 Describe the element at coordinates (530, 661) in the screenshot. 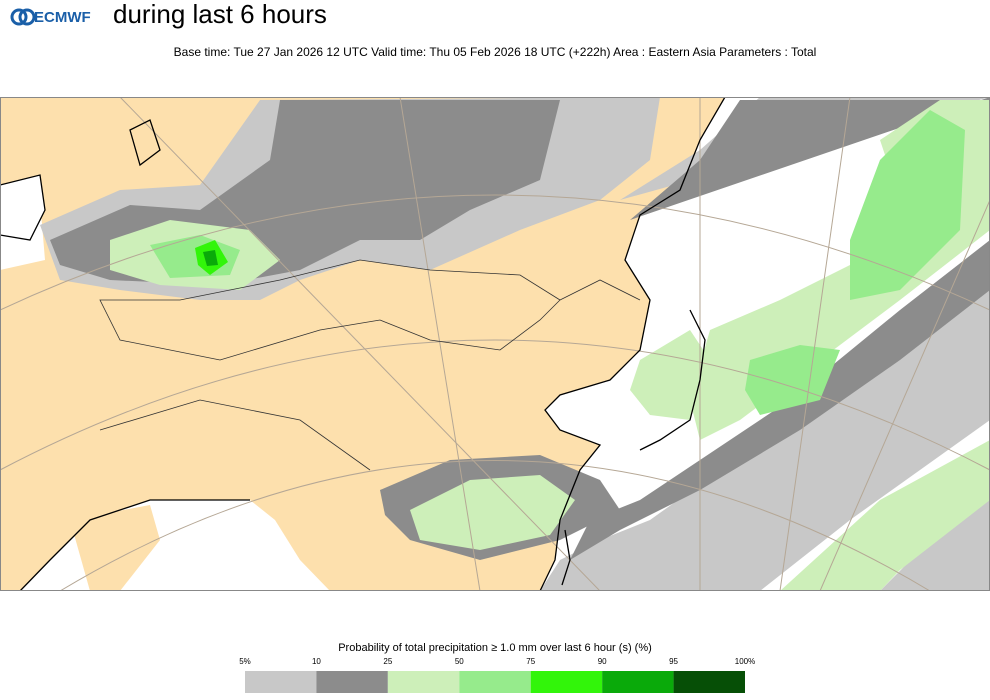

I see `colorbar-label: 75` at that location.